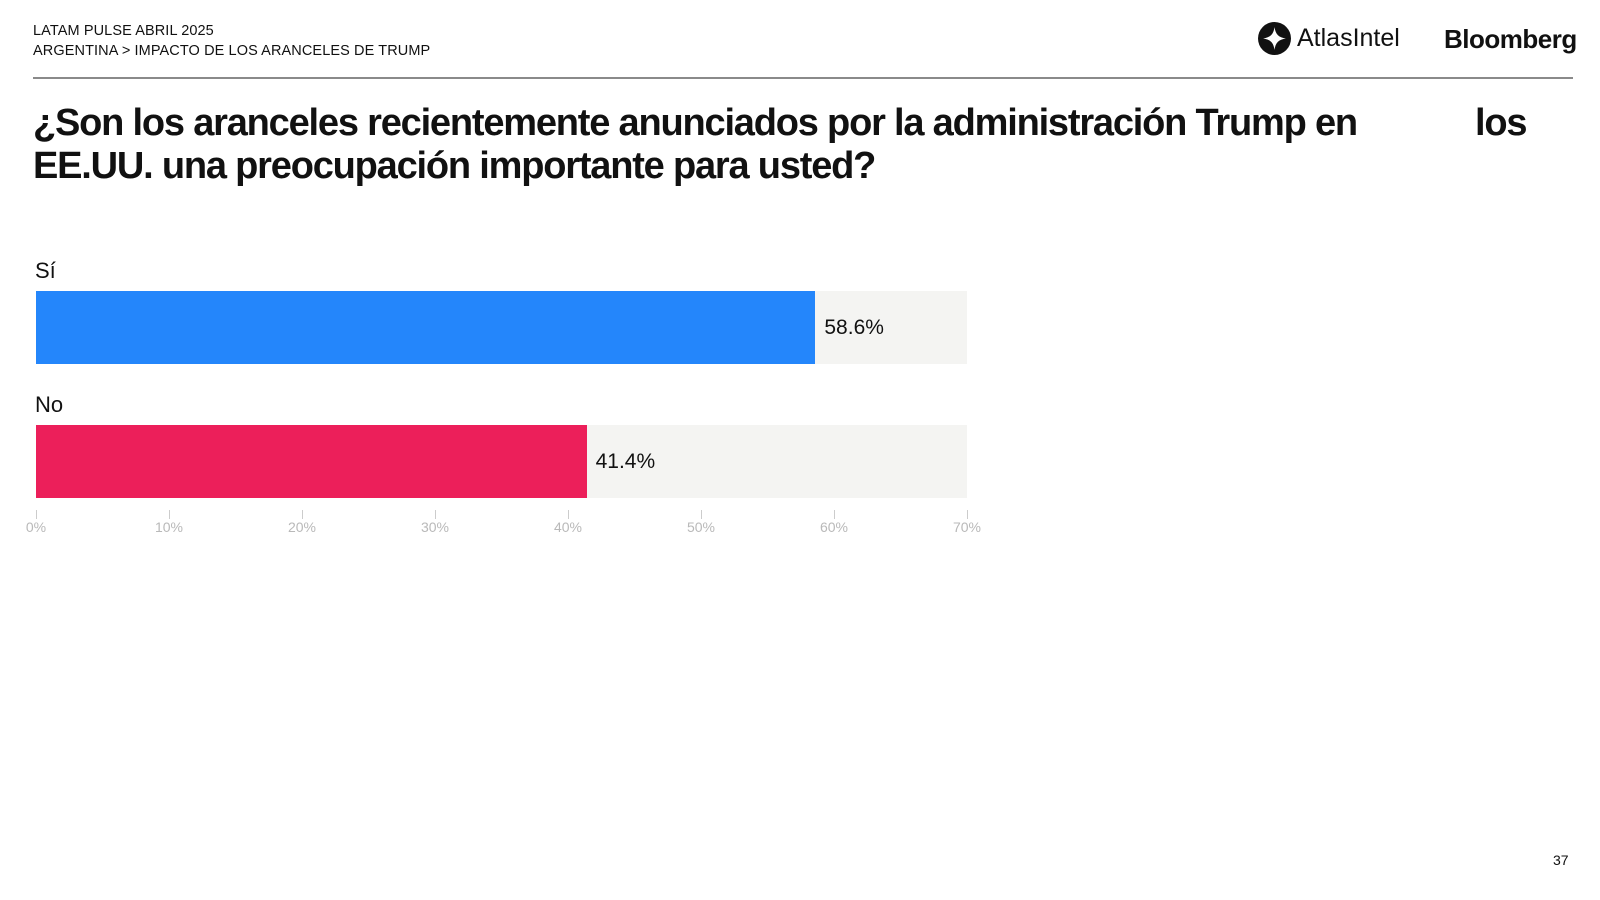 This screenshot has width=1600, height=900. I want to click on x-tick-label: 0%, so click(36, 527).